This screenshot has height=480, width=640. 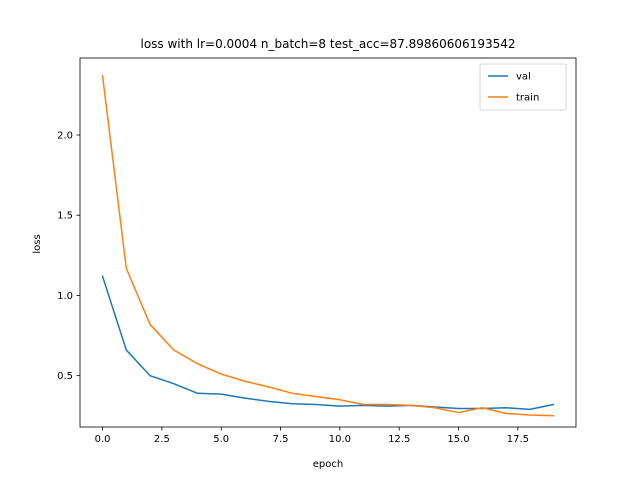 I want to click on x-tick-label: 10.0, so click(x=340, y=439).